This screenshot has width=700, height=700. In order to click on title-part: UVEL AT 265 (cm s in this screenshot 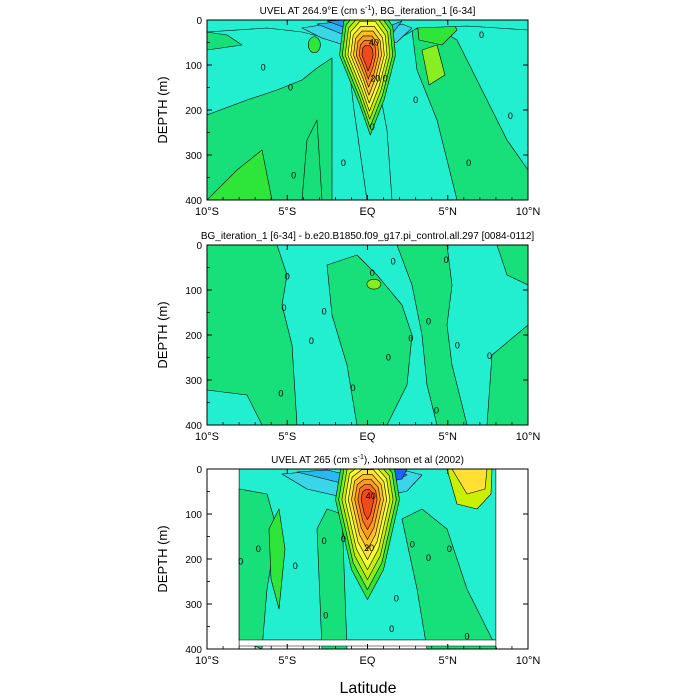, I will do `click(314, 460)`.